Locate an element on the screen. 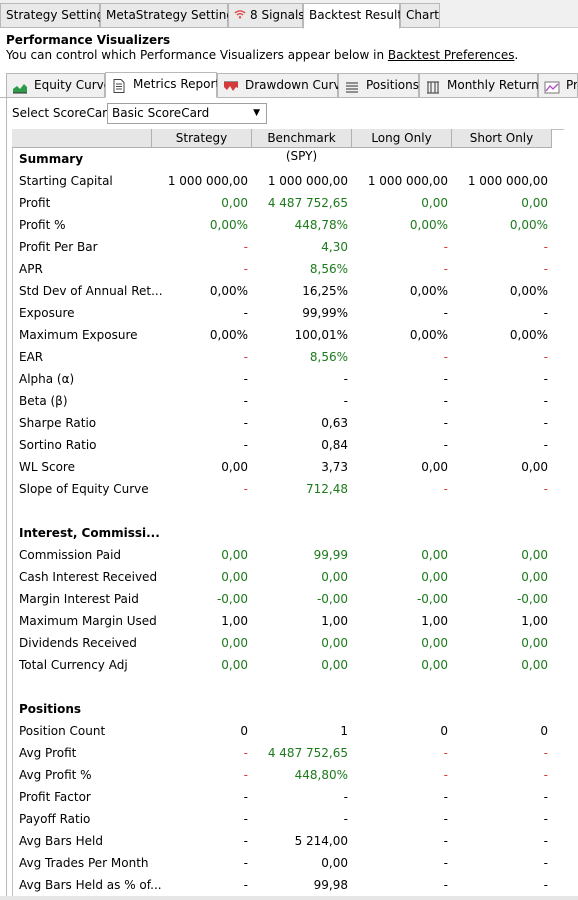  tab-more: Pro is located at coordinates (558, 85).